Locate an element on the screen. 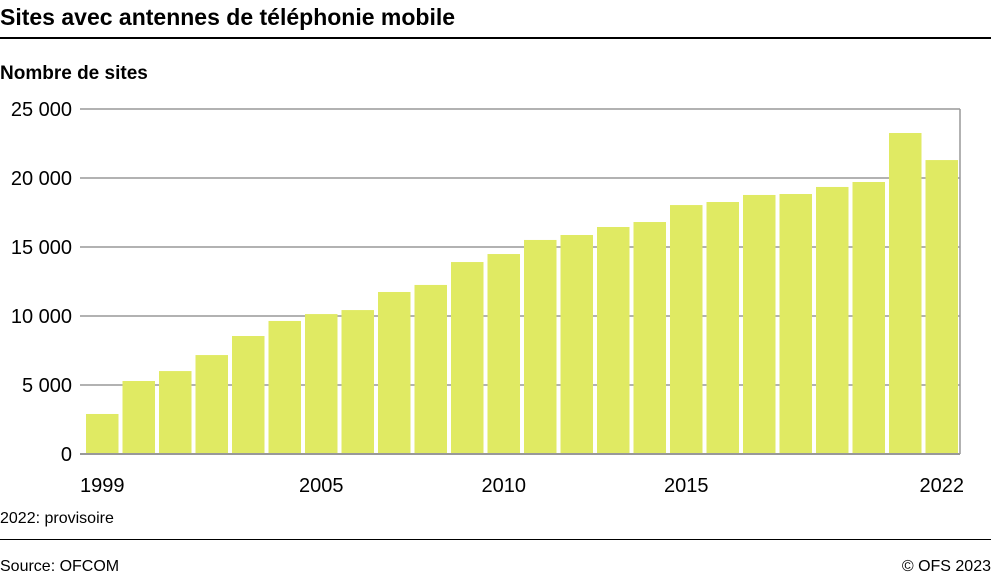  bar-2004 is located at coordinates (284, 387).